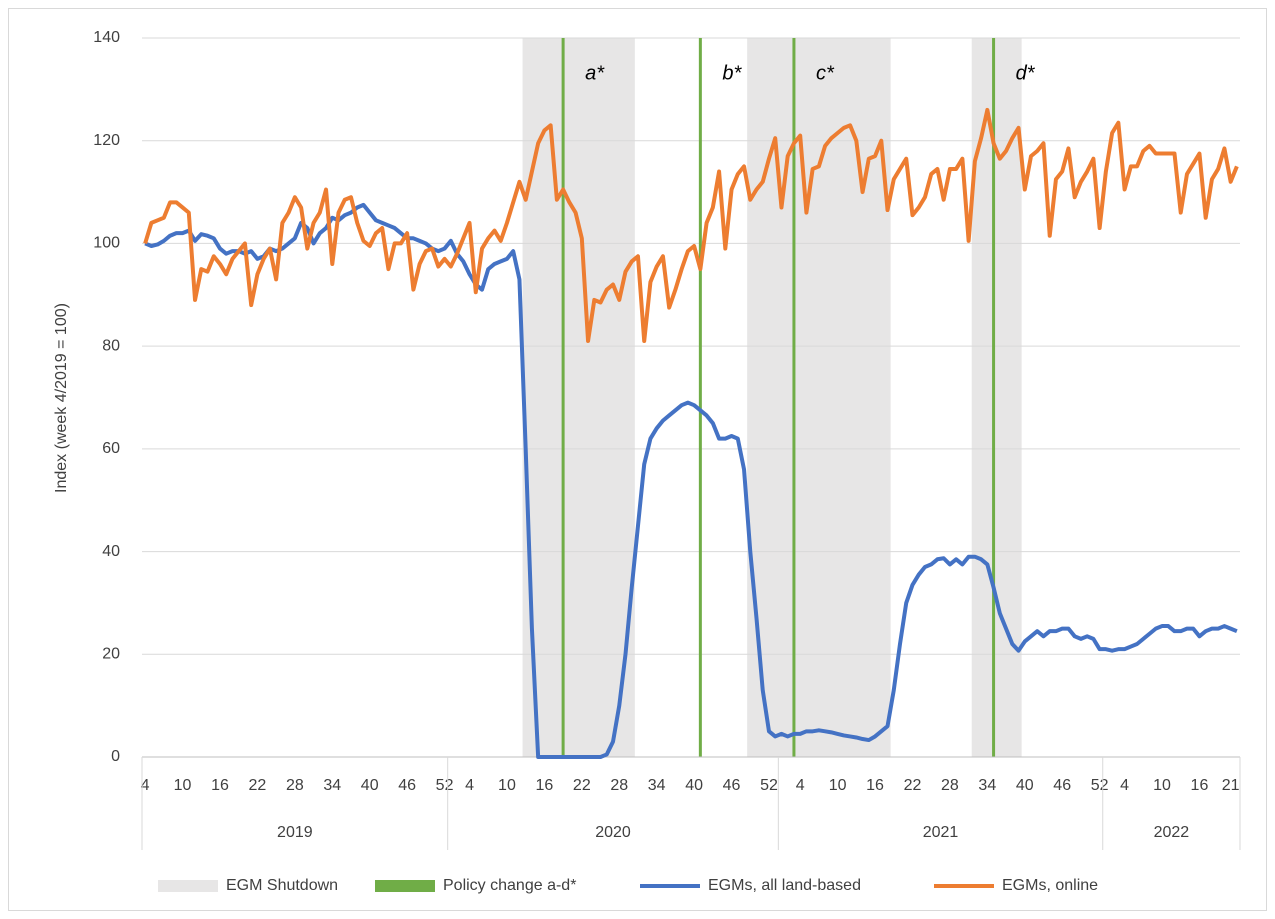 This screenshot has width=1275, height=919. I want to click on legend-label: EGMs, all land-based, so click(784, 885).